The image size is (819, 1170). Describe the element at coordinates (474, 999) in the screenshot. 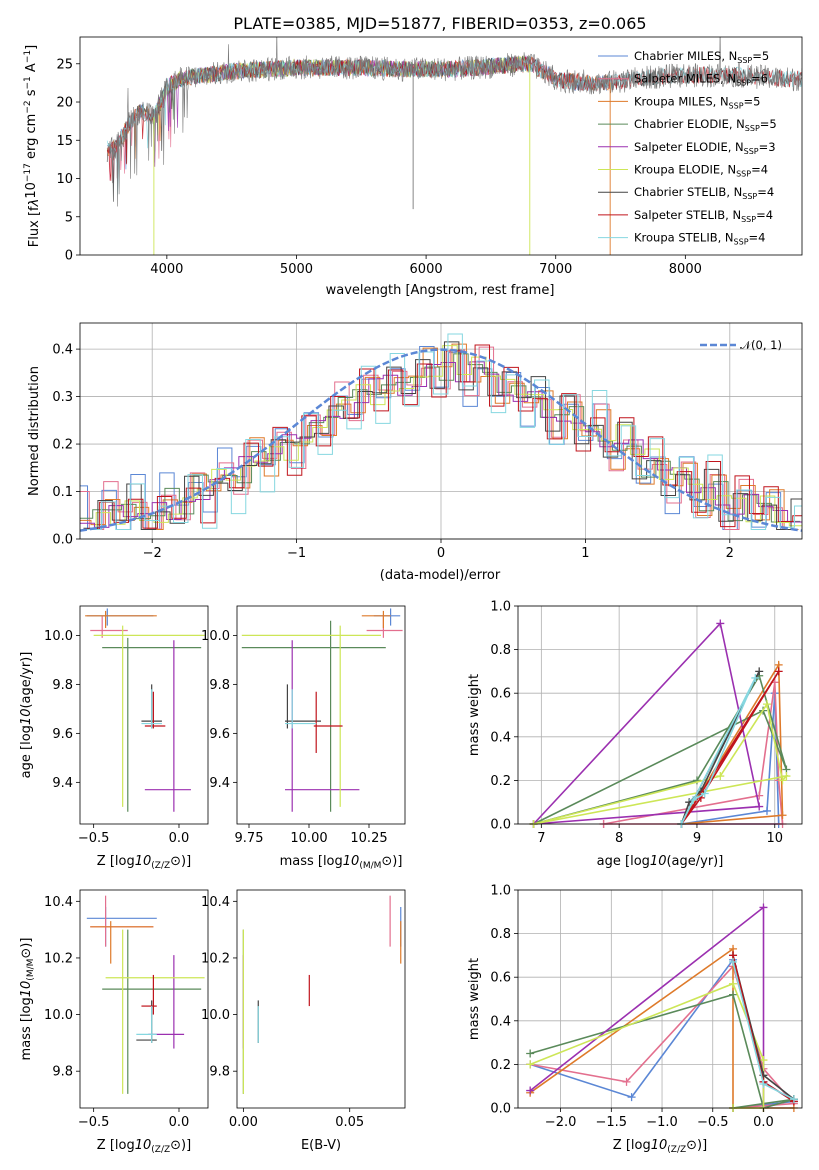

I see `weight-metallicity-ylabel: mass weight` at that location.